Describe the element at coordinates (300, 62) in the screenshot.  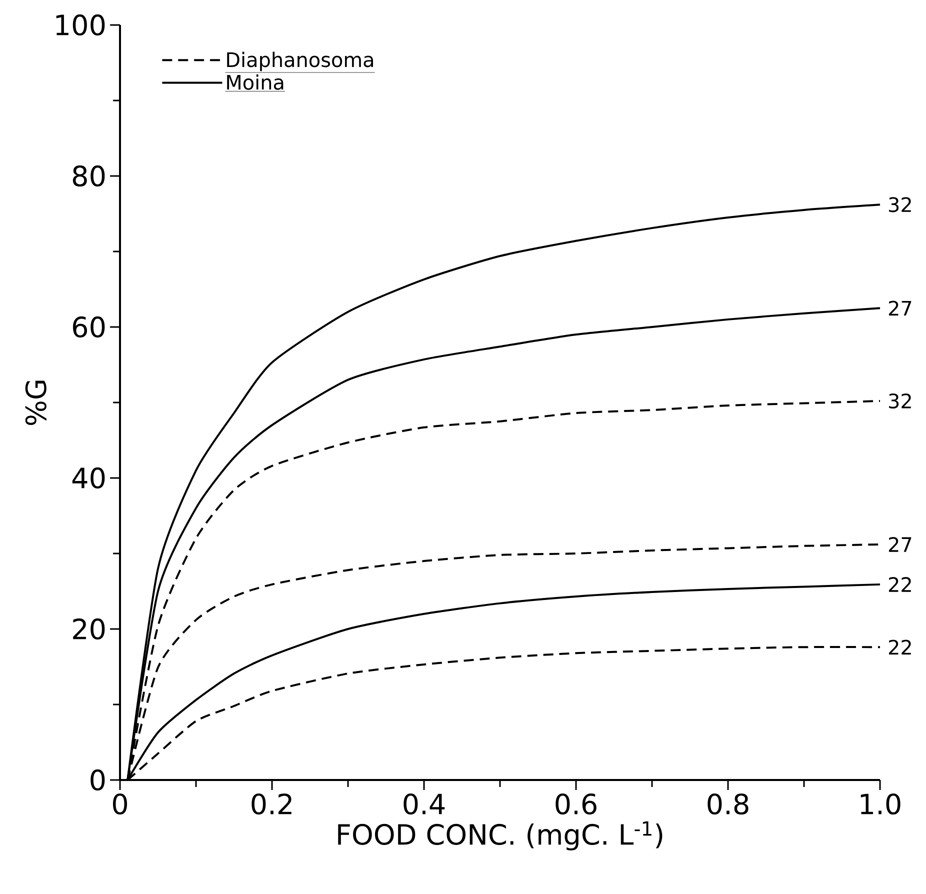
I see `legend-label: Diaphanosoma` at that location.